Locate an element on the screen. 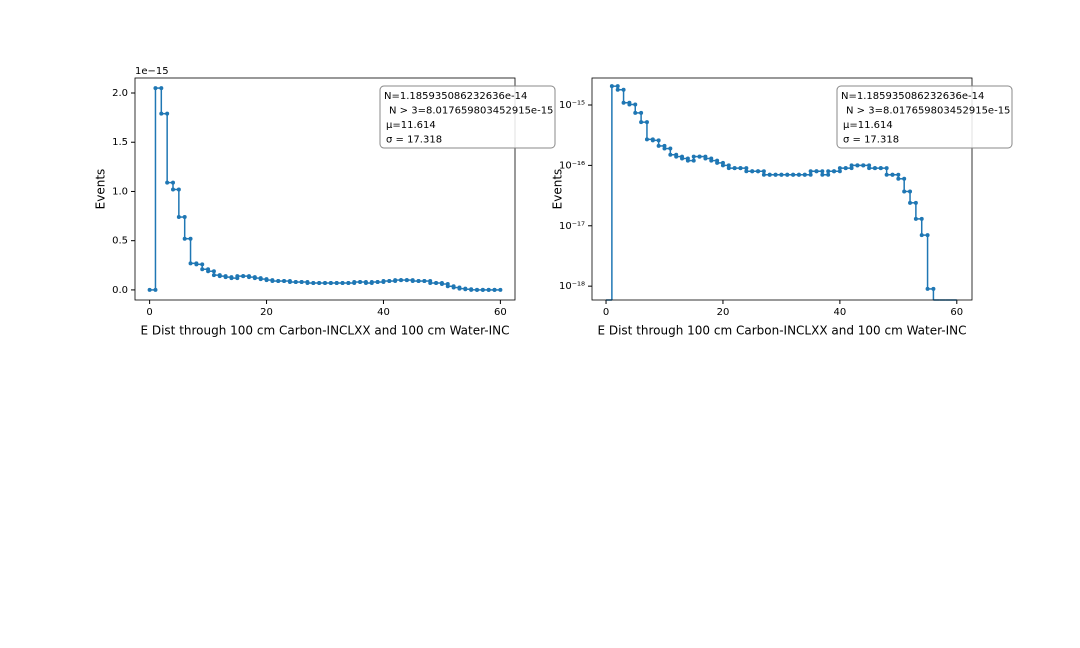  axes-frame is located at coordinates (325, 189).